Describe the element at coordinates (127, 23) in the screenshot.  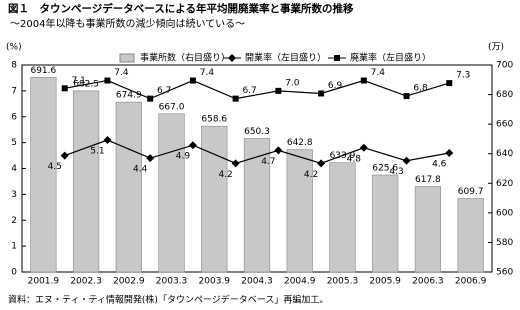
I see `chart-subtitle: ～2004年以降も事業所数の減少傾向は続いている～` at that location.